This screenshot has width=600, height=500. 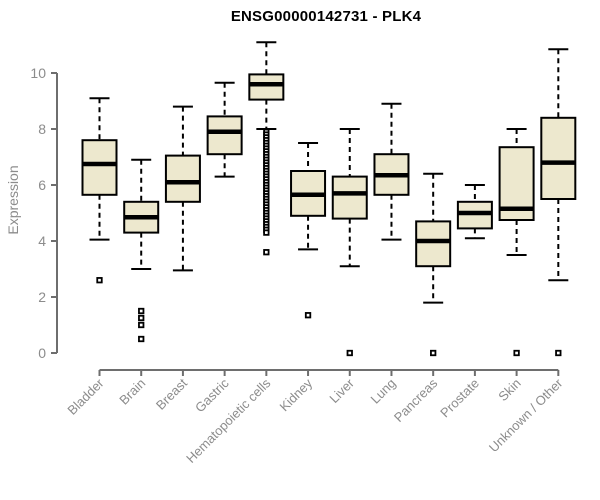 What do you see at coordinates (38, 73) in the screenshot?
I see `y-tick-label: 10` at bounding box center [38, 73].